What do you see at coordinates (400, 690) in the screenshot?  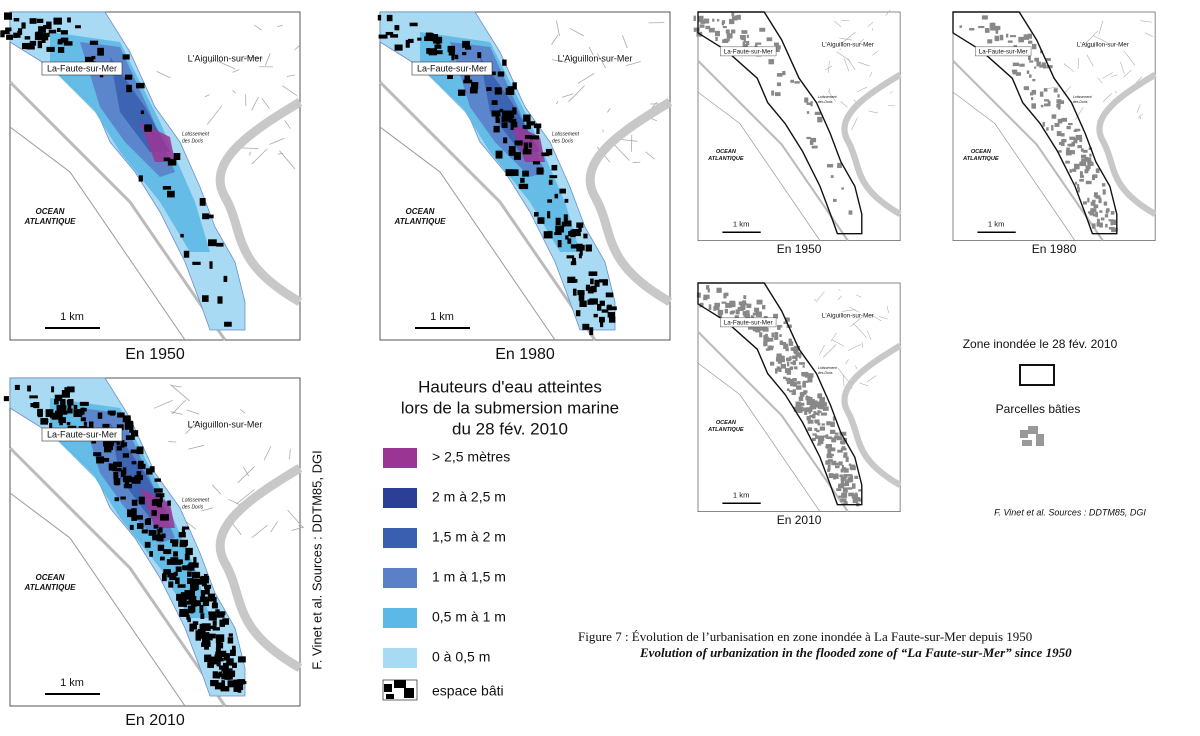 I see `built-swatch-frame` at bounding box center [400, 690].